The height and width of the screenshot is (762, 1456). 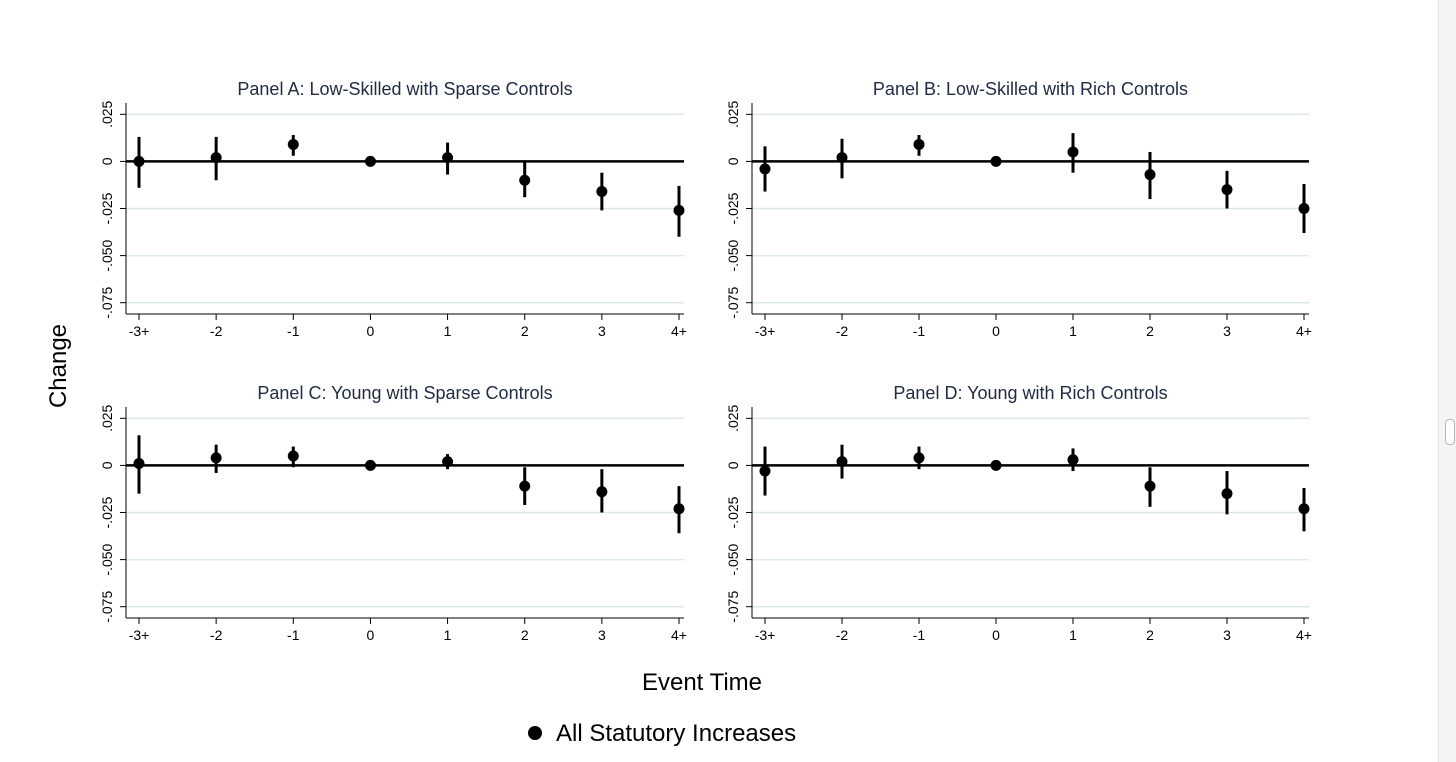 What do you see at coordinates (996, 331) in the screenshot?
I see `panel-b-x-tick-label: 0` at bounding box center [996, 331].